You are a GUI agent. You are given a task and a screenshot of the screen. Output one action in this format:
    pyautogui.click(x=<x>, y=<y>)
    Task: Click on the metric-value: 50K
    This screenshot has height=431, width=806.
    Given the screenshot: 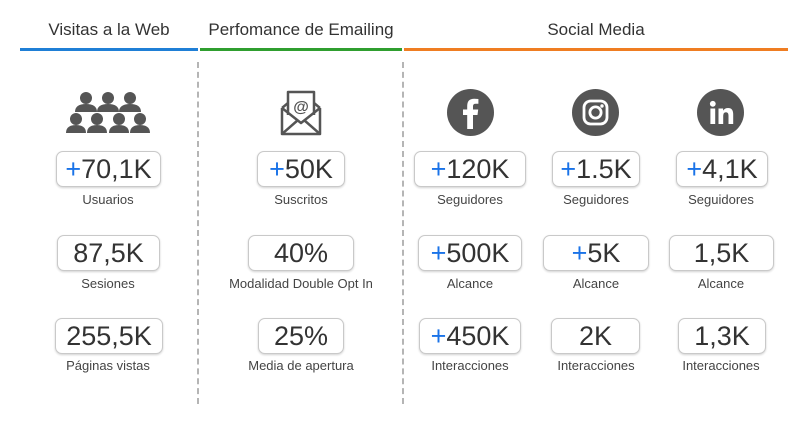 What is the action you would take?
    pyautogui.click(x=308, y=168)
    